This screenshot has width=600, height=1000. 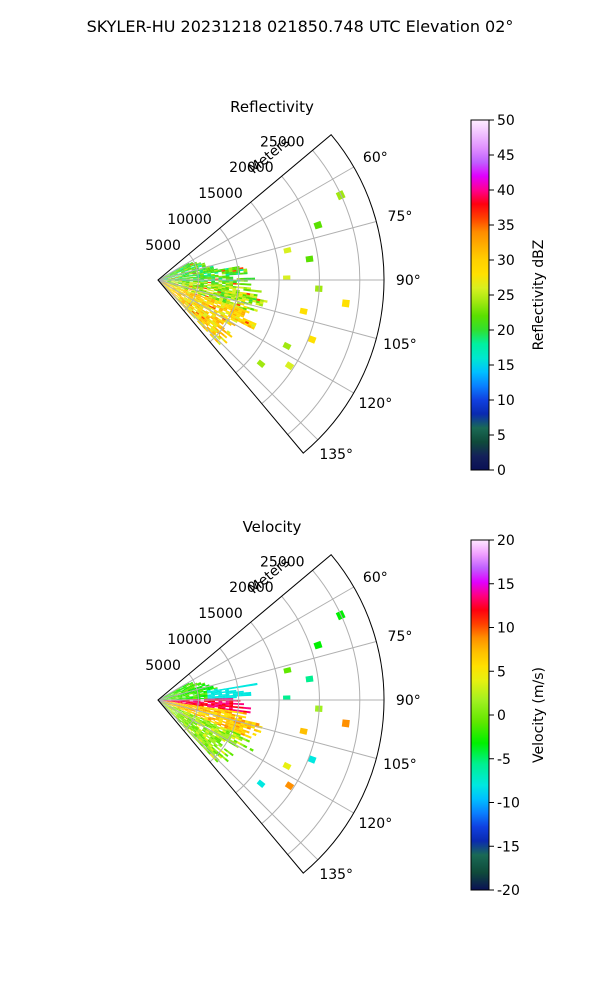 I want to click on azimuth-spoke, so click(x=238, y=360).